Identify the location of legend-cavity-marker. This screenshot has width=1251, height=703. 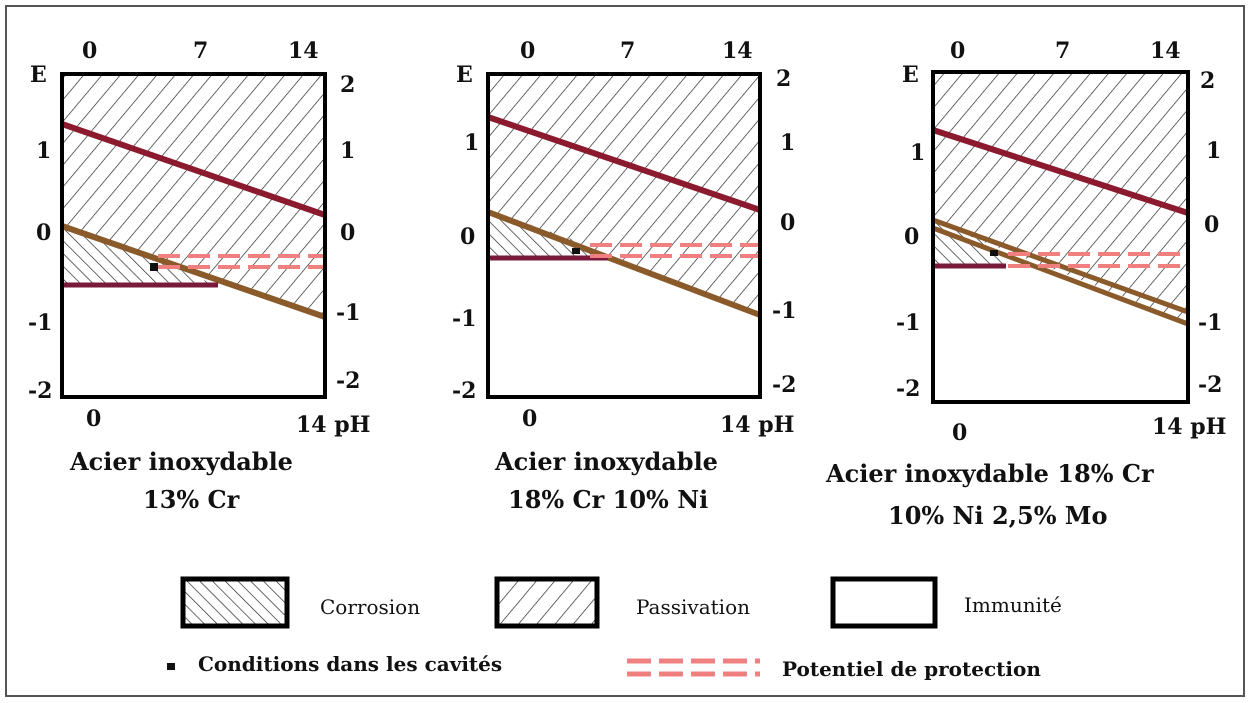
(171, 666).